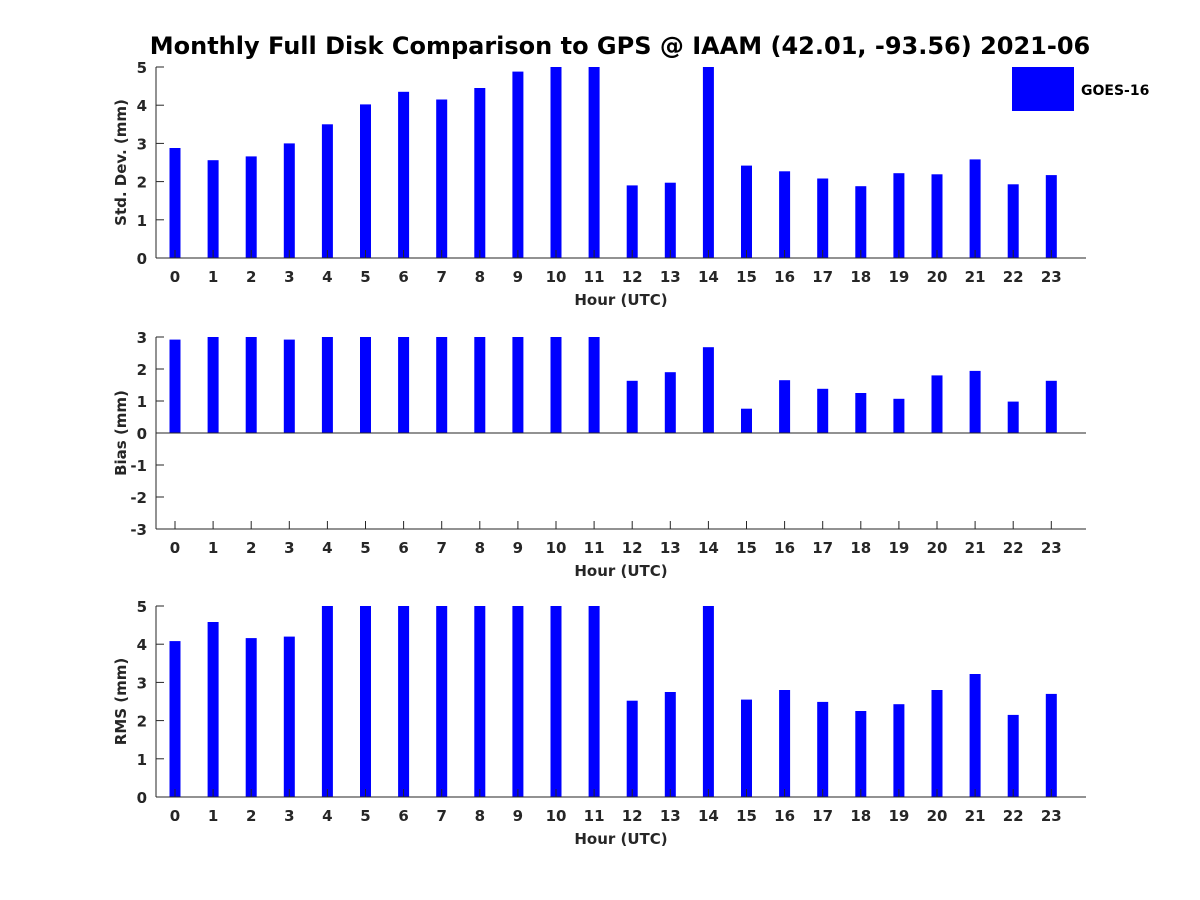 This screenshot has width=1200, height=900. Describe the element at coordinates (441, 548) in the screenshot. I see `bias-x-tick-label: 7` at that location.